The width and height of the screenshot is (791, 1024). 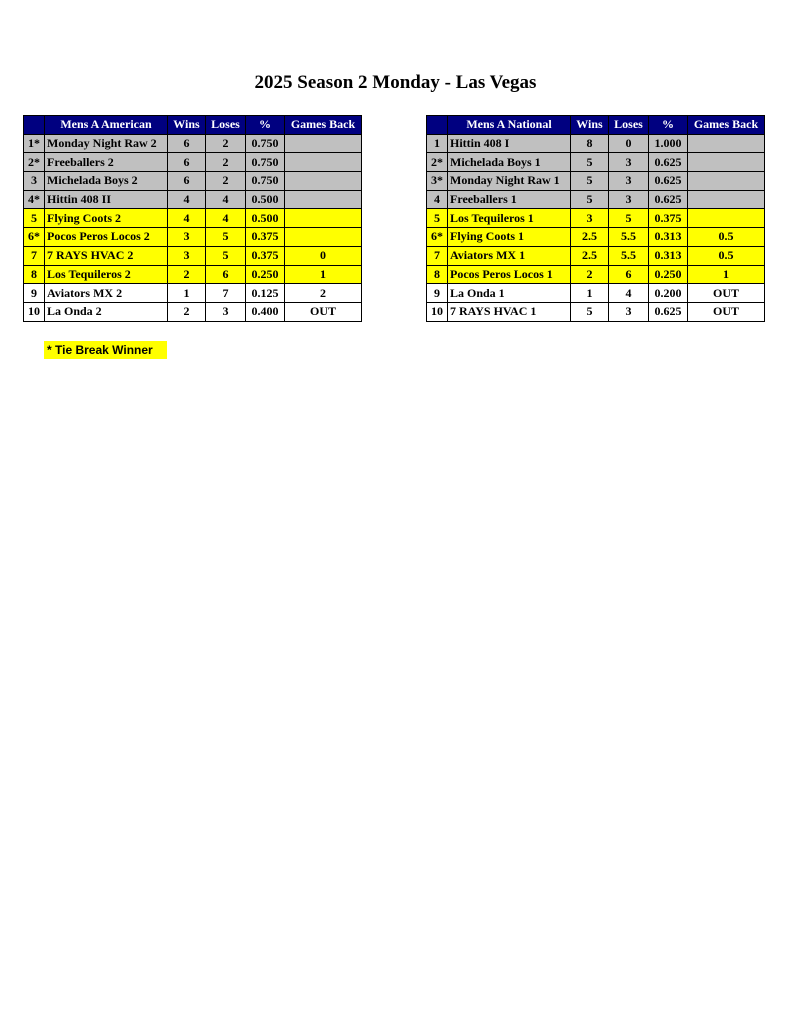 What do you see at coordinates (106, 255) in the screenshot?
I see `team-name: 7 RAYS HVAC 2` at bounding box center [106, 255].